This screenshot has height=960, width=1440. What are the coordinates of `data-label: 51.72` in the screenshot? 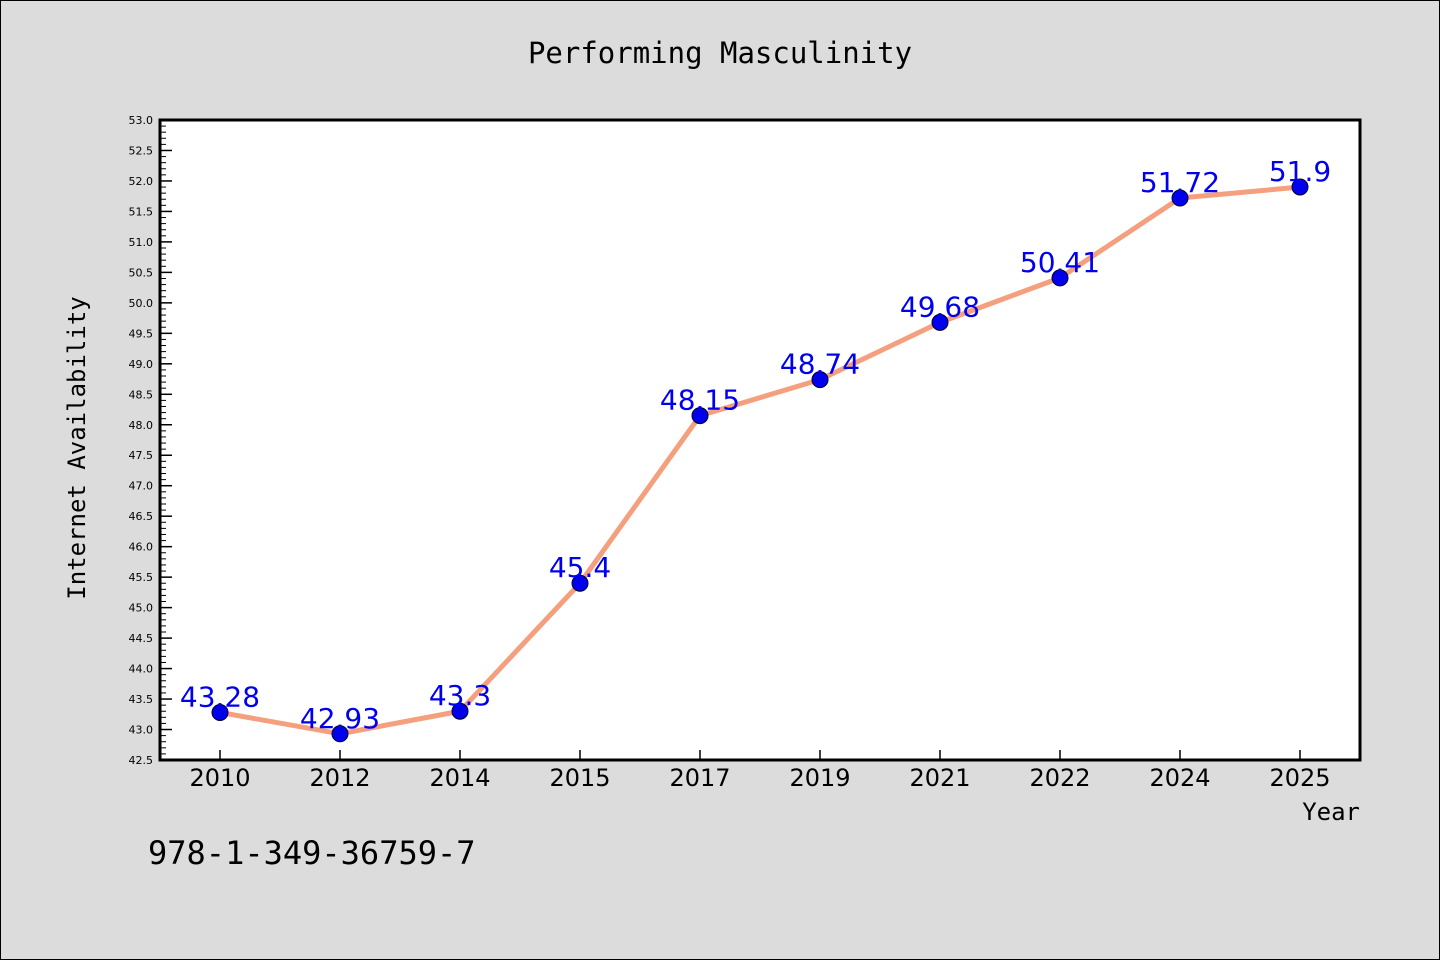 It's located at (1180, 182).